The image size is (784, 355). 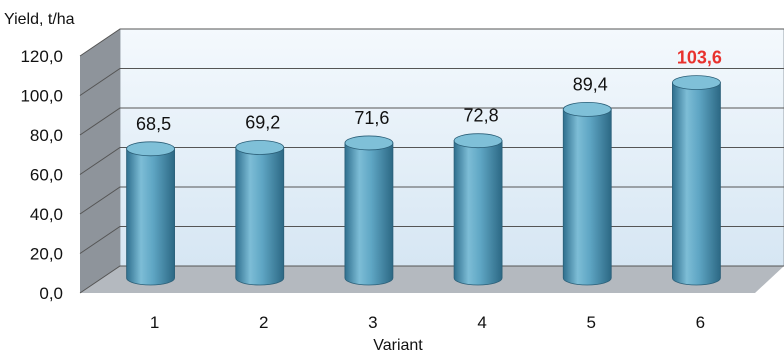 What do you see at coordinates (41, 56) in the screenshot?
I see `y-tick-label: 120,0` at bounding box center [41, 56].